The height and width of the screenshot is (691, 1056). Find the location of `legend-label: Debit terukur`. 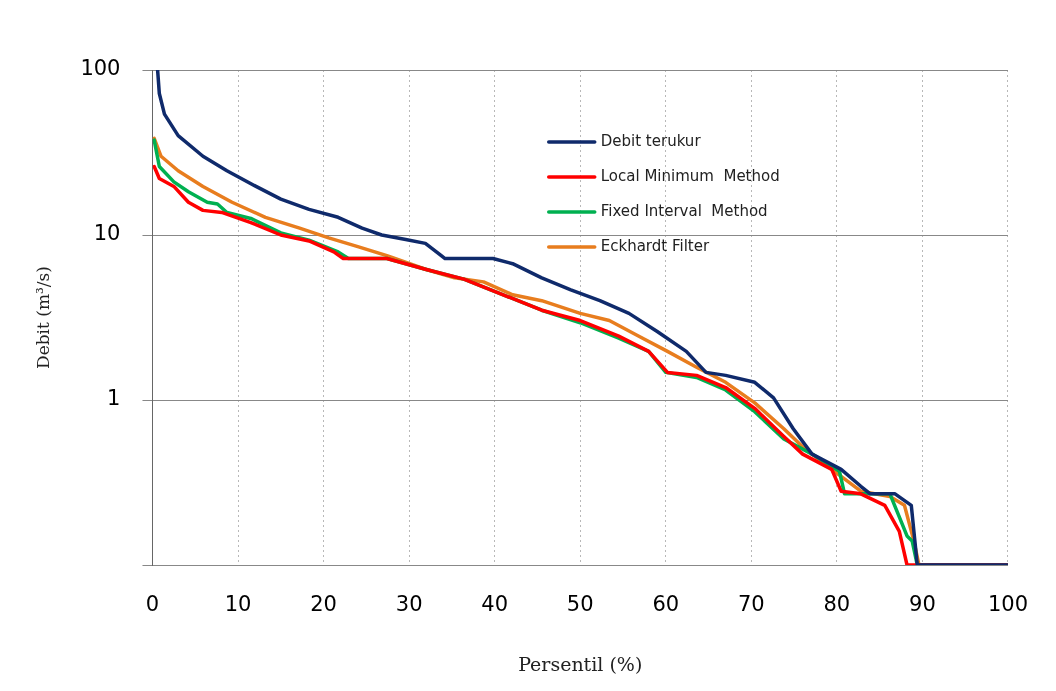

legend-label: Debit terukur is located at coordinates (651, 140).